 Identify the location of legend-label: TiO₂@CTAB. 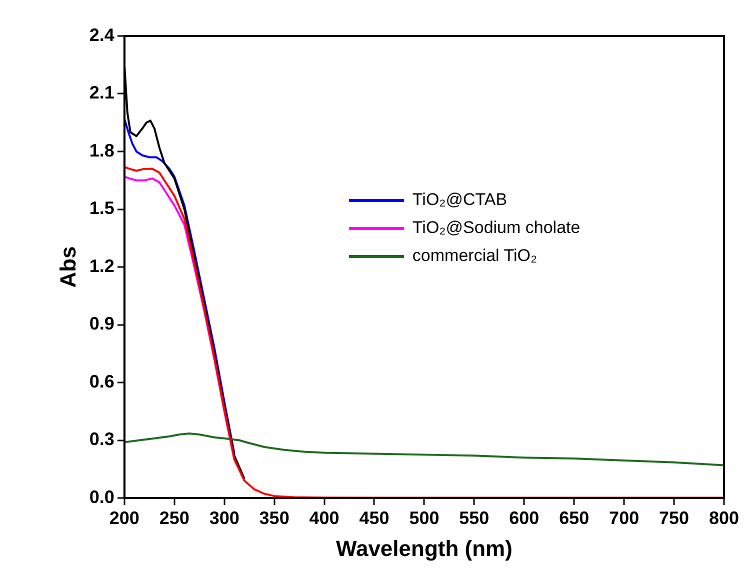
(460, 200).